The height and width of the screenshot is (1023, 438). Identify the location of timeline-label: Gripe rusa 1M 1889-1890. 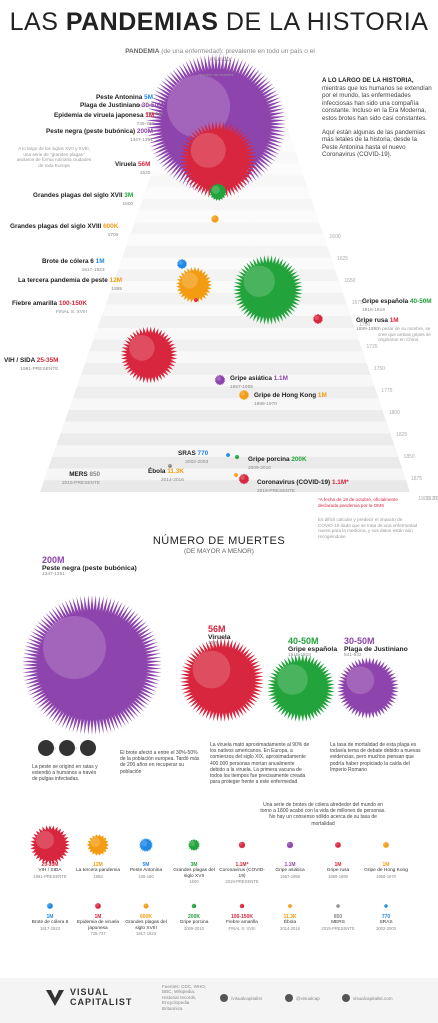
(377, 320).